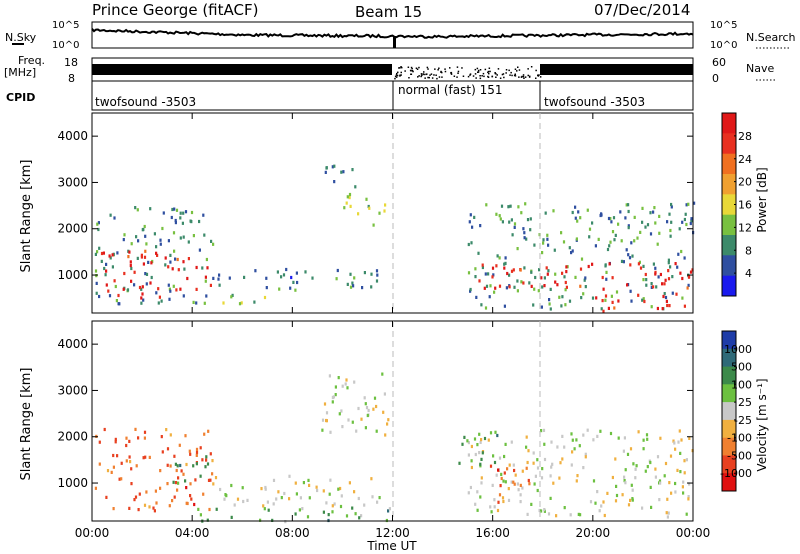 The width and height of the screenshot is (800, 554). Describe the element at coordinates (736, 411) in the screenshot. I see `velocity-colorbar: 1000 500 100 25 -25 -100 -500 -1000` at that location.